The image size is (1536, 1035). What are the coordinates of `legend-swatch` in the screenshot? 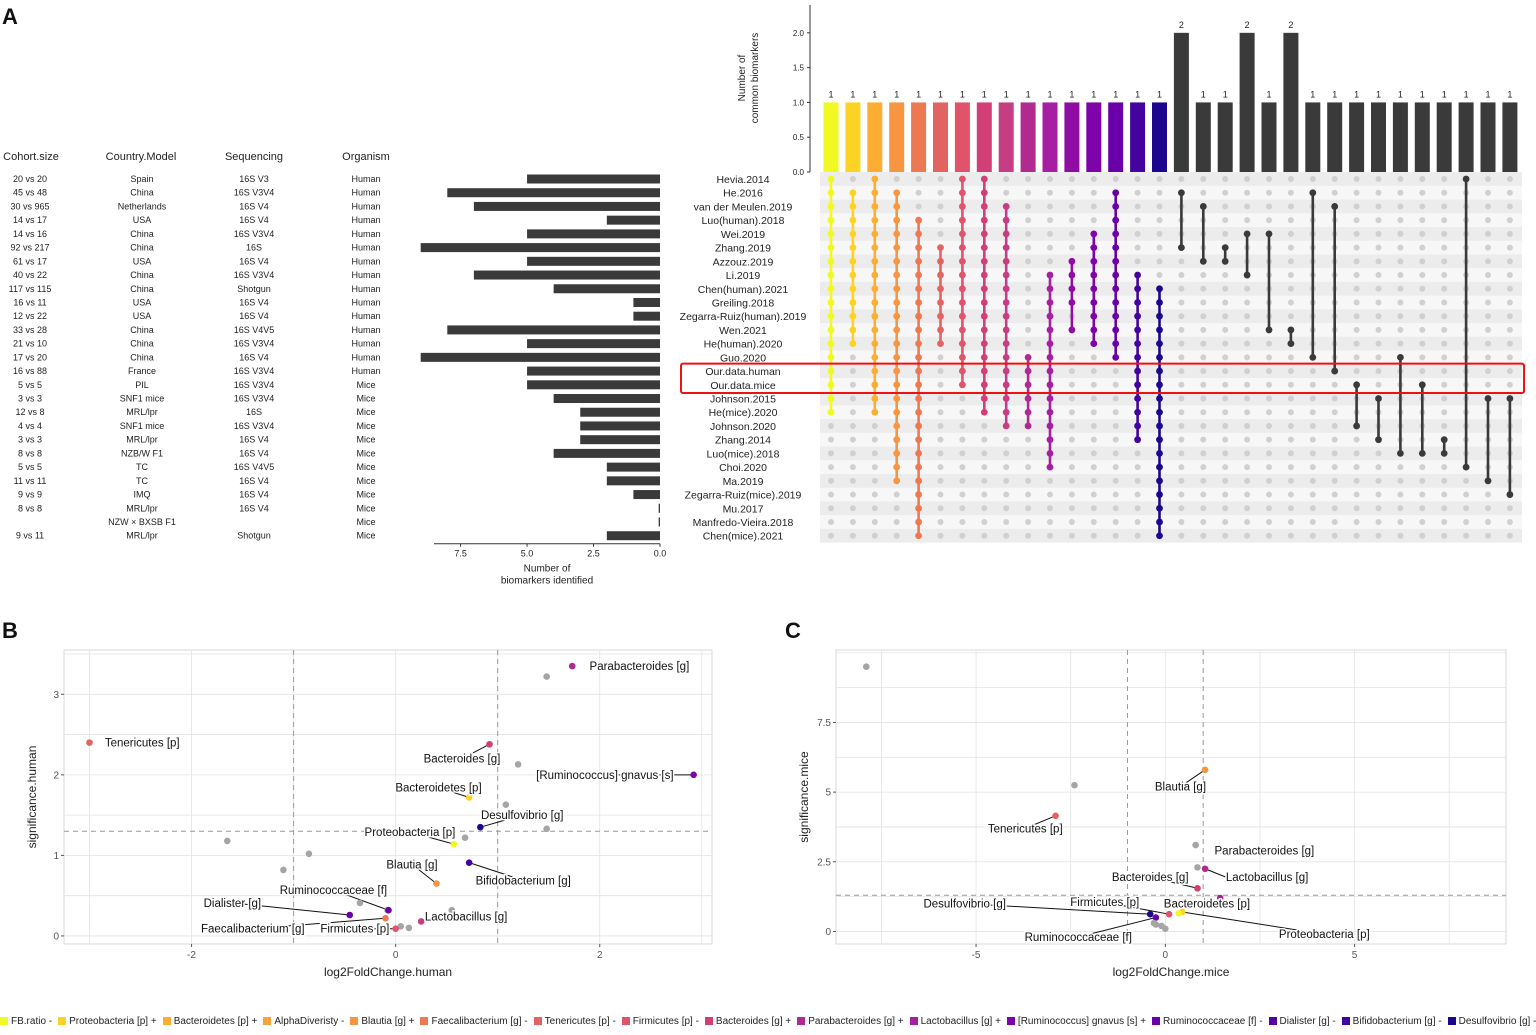 It's located at (62, 1021).